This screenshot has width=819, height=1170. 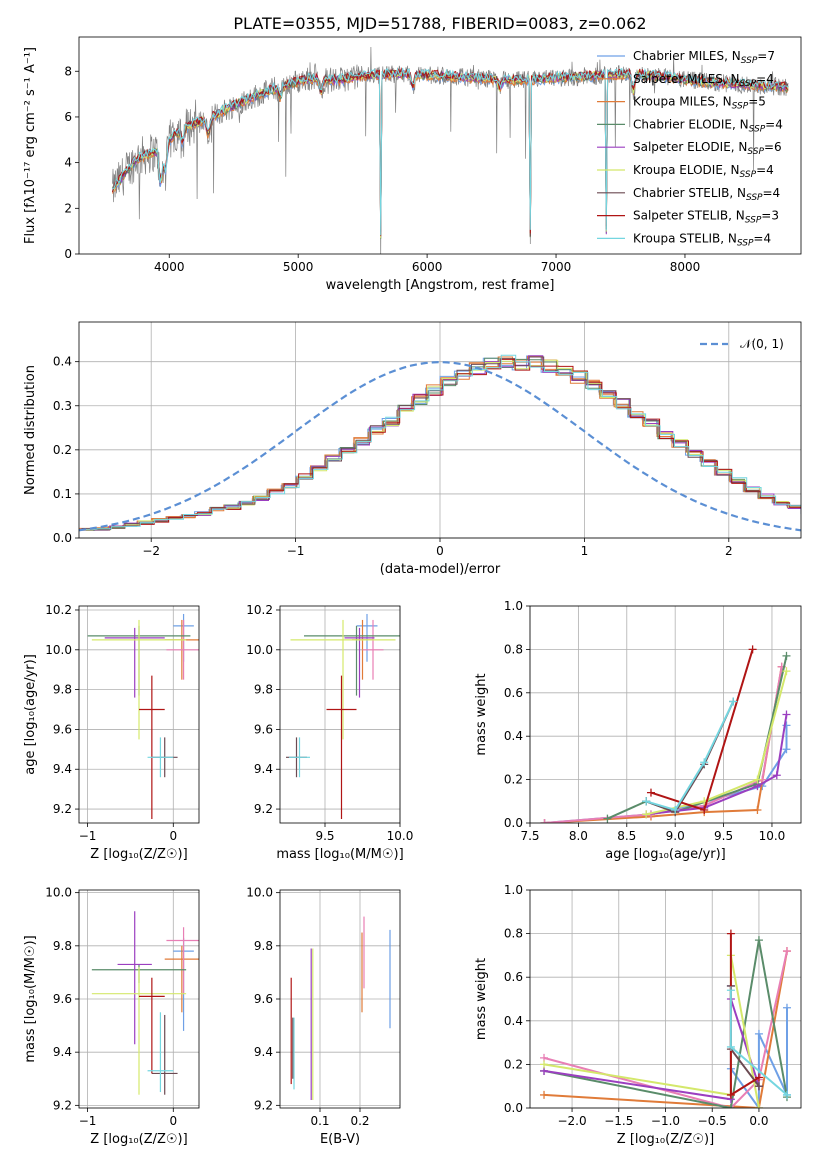 What do you see at coordinates (450, 151) in the screenshot?
I see `model-spectrum-line` at bounding box center [450, 151].